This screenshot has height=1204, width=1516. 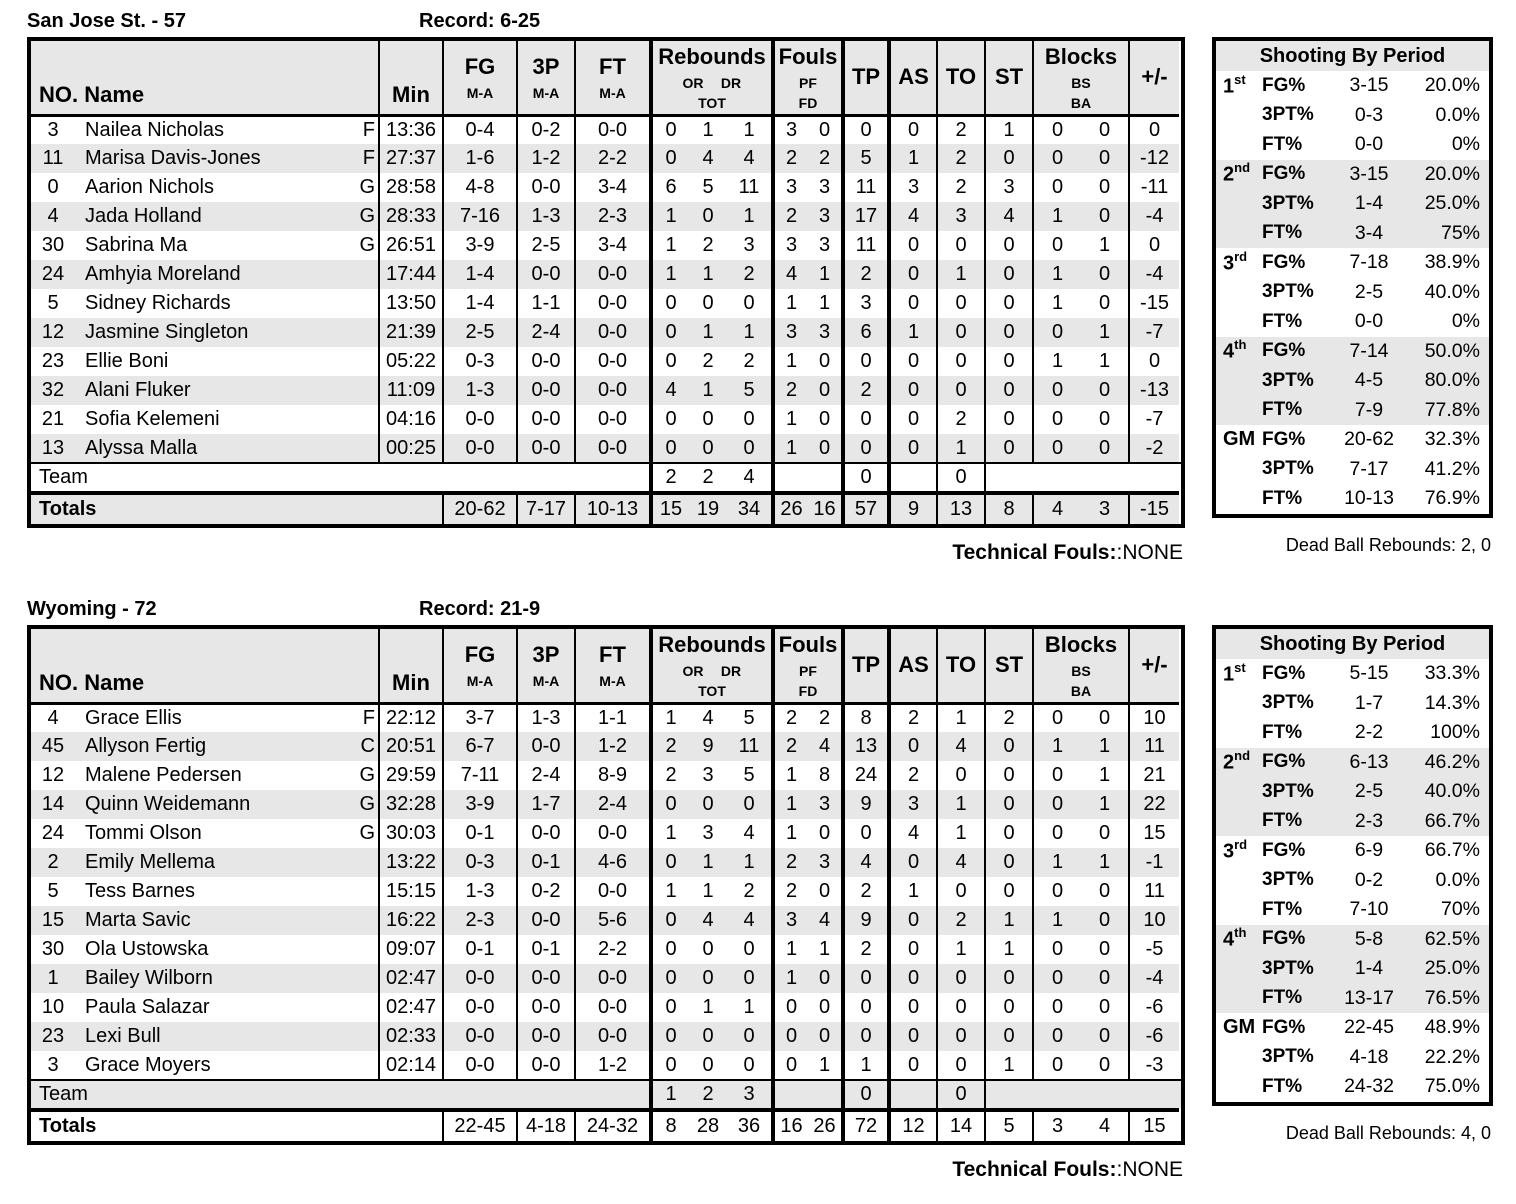 What do you see at coordinates (480, 303) in the screenshot?
I see `player-fg: 1-4` at bounding box center [480, 303].